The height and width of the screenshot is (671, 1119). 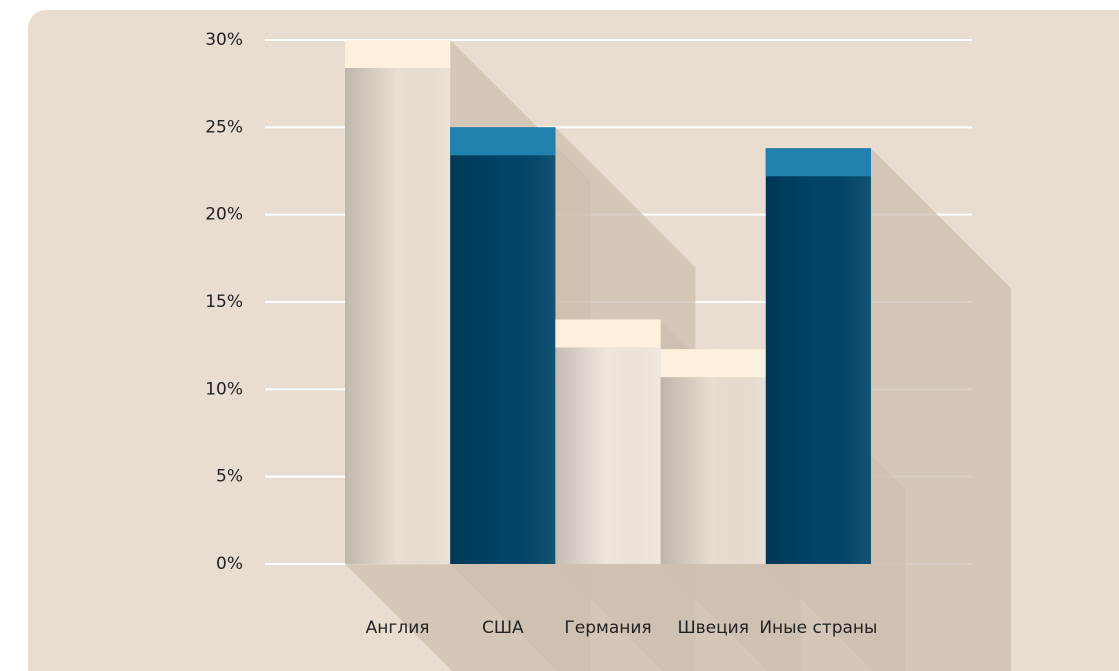 What do you see at coordinates (224, 40) in the screenshot?
I see `y-tick-label: 30%` at bounding box center [224, 40].